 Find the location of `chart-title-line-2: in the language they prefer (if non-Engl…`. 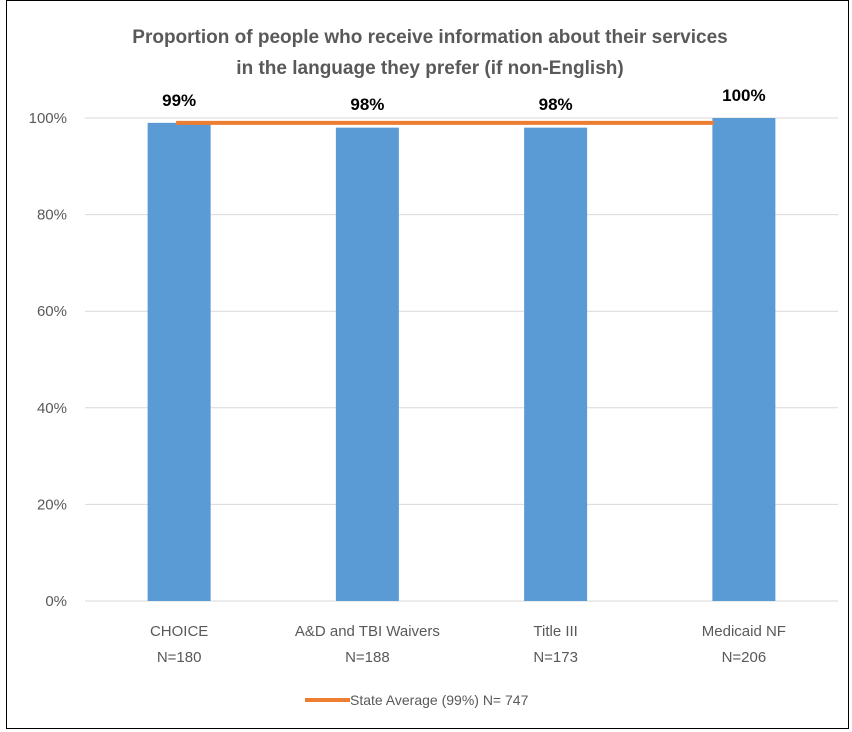

chart-title-line-2: in the language they prefer (if non-Engl… is located at coordinates (429, 68).